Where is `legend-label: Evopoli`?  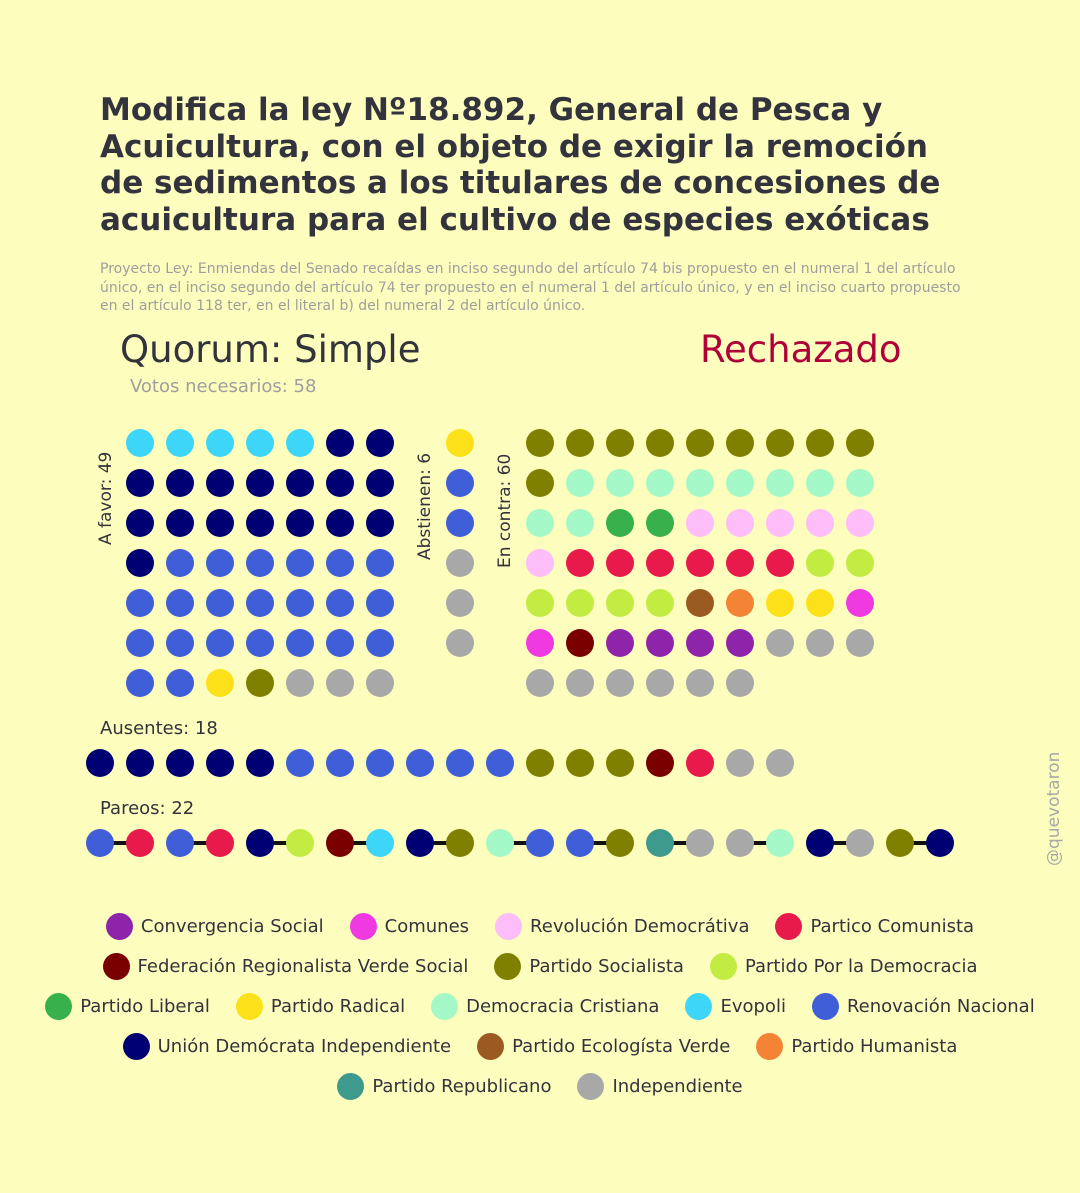 legend-label: Evopoli is located at coordinates (753, 1006).